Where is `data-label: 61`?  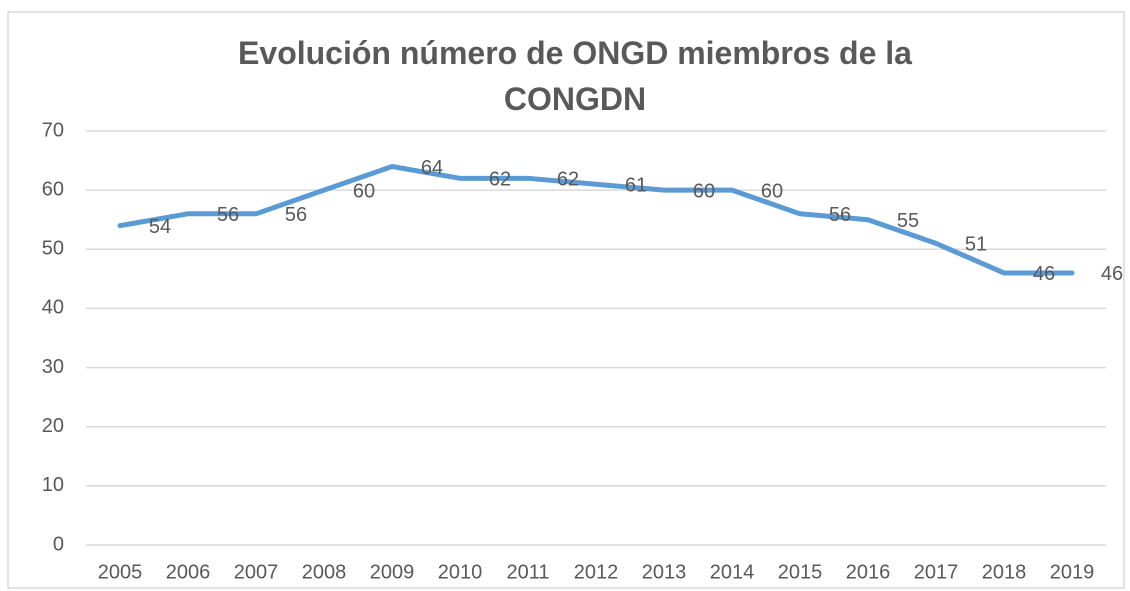 data-label: 61 is located at coordinates (636, 186).